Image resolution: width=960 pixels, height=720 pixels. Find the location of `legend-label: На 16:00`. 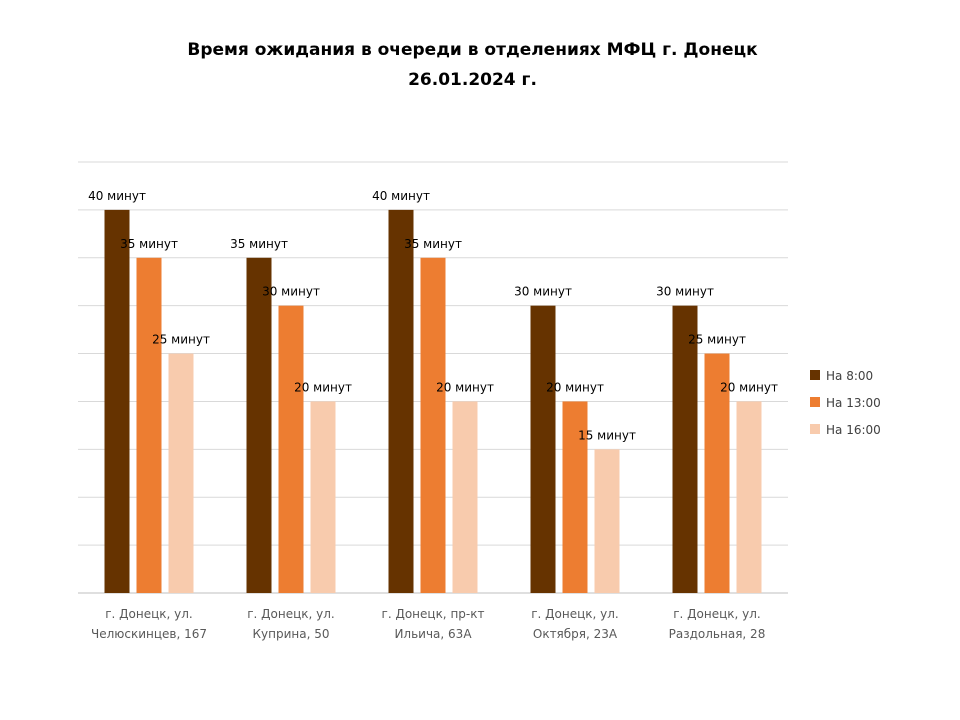

legend-label: На 16:00 is located at coordinates (853, 430).